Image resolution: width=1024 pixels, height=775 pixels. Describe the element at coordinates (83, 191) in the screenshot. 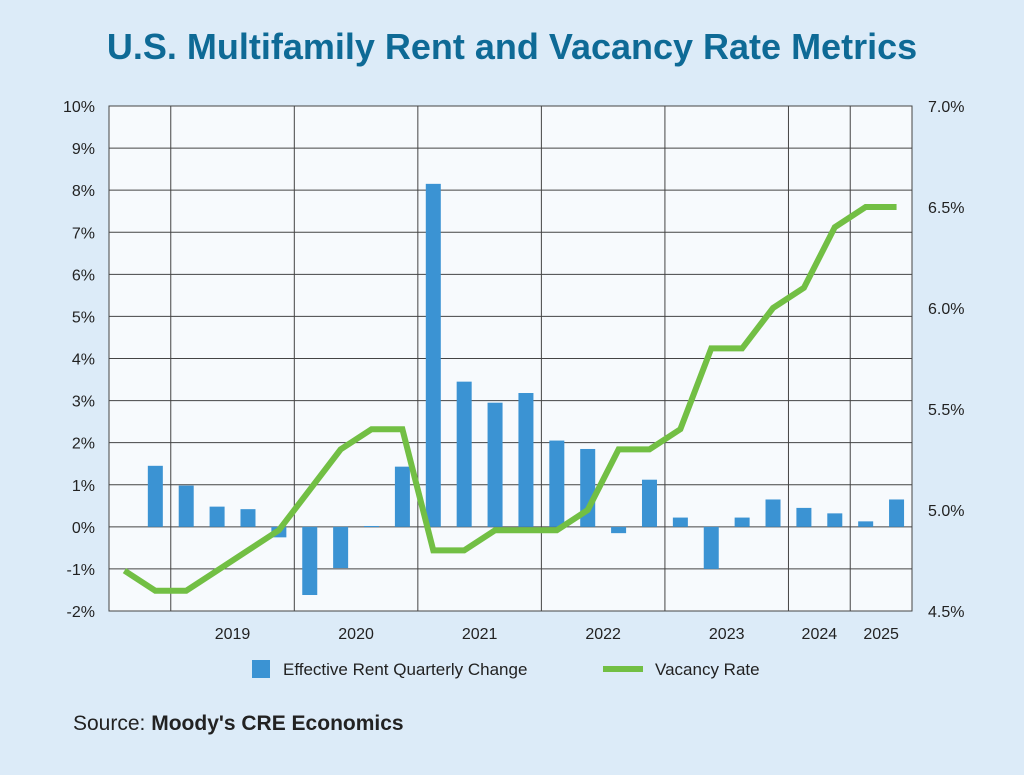

I see `y-left-tick-label: 8%` at that location.